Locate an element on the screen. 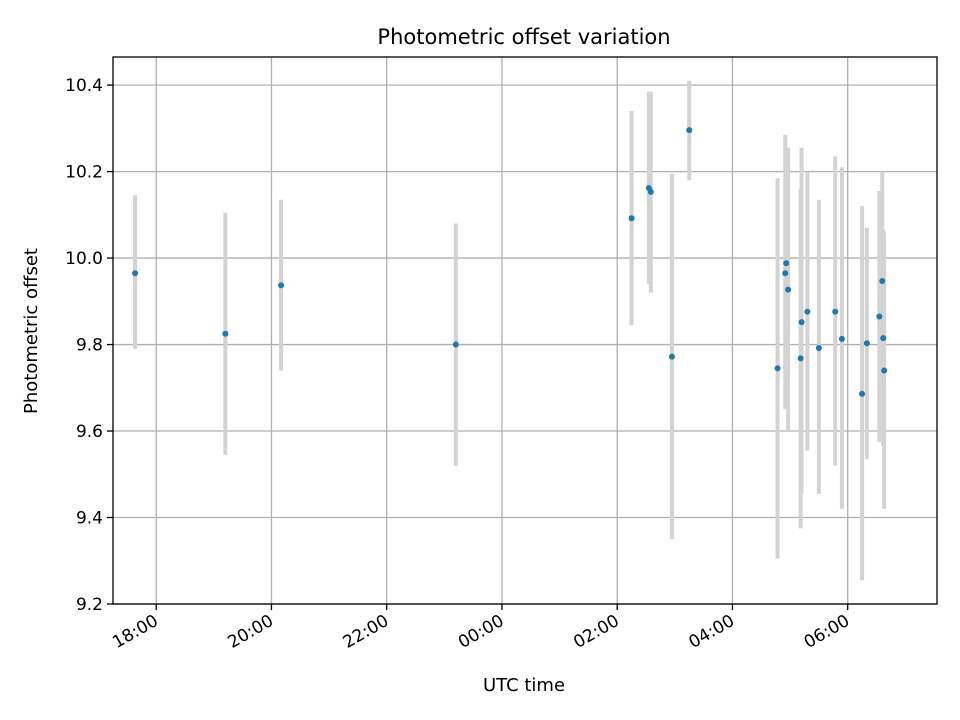 This screenshot has width=960, height=720. x-tick-label: 02:00 is located at coordinates (596, 632).